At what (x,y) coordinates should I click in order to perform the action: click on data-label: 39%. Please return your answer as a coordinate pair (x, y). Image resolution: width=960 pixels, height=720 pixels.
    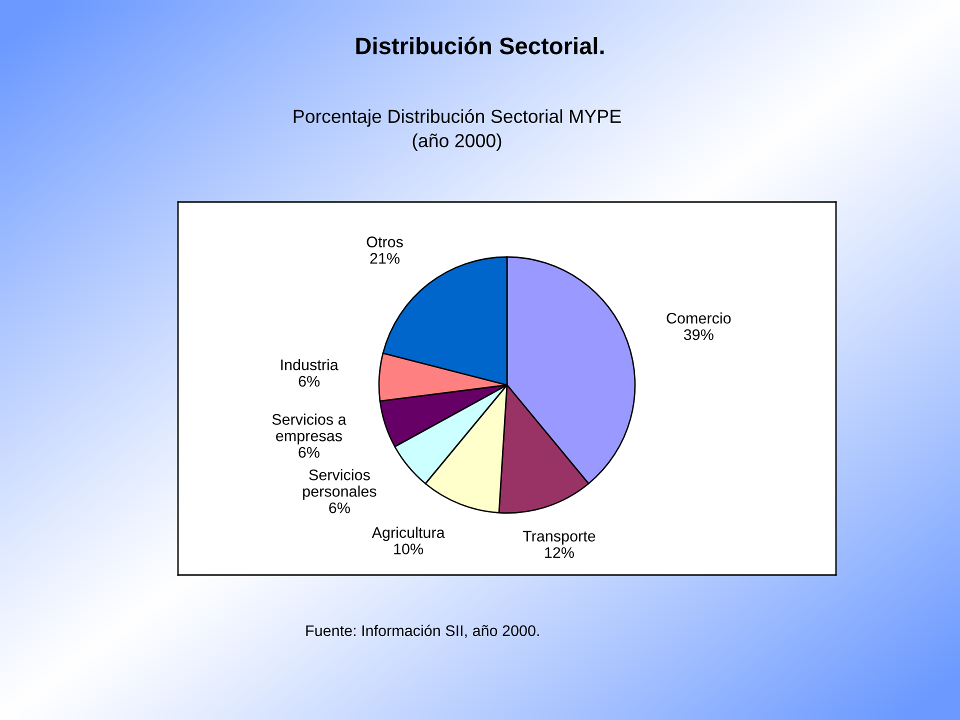
    Looking at the image, I should click on (699, 334).